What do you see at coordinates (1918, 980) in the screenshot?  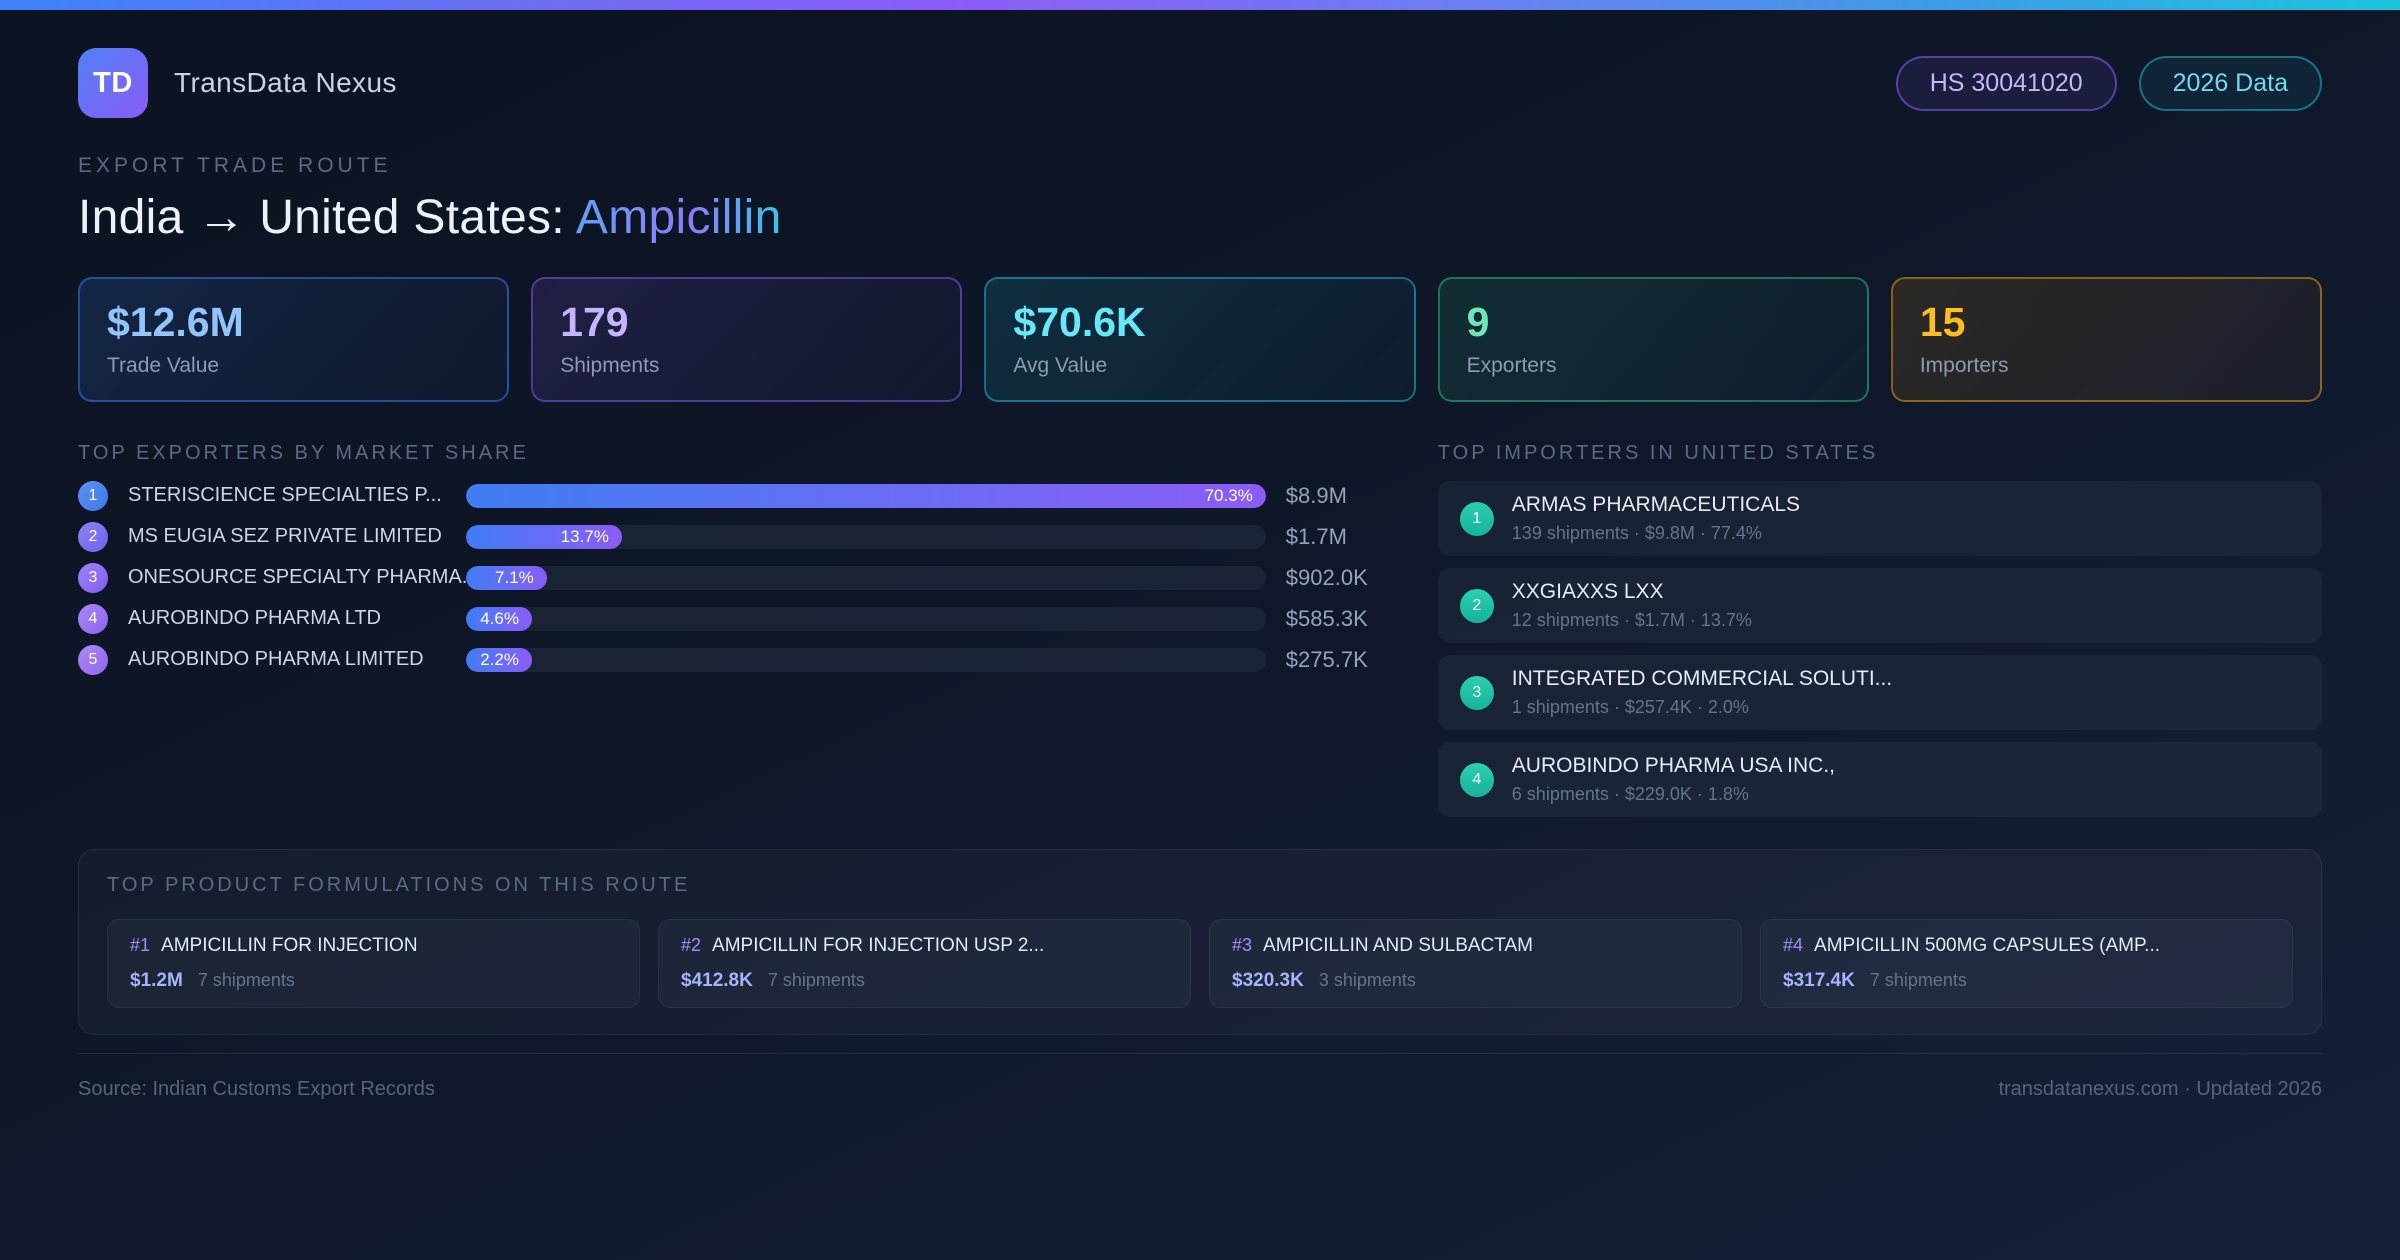 I see `product-shipments: 7 shipments` at bounding box center [1918, 980].